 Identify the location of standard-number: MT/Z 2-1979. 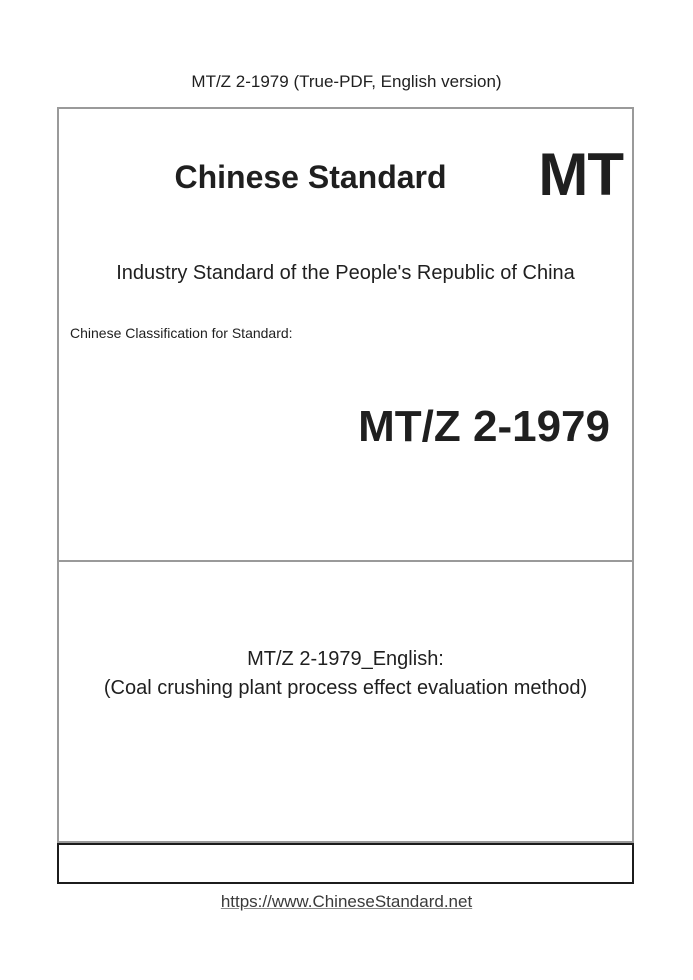
(484, 426).